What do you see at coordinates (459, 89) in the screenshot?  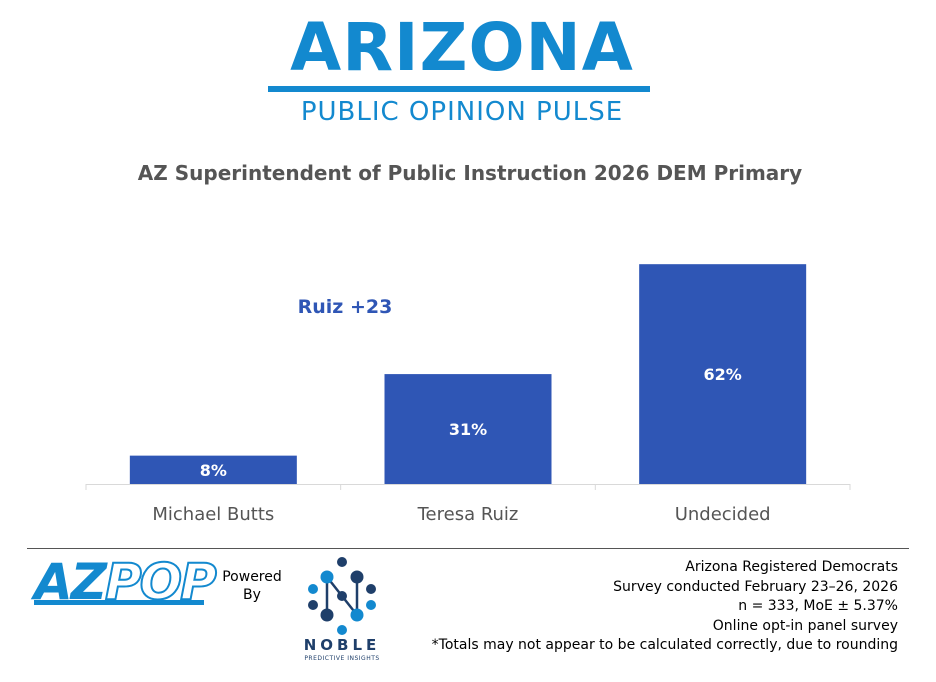 I see `logo-divider-bar` at bounding box center [459, 89].